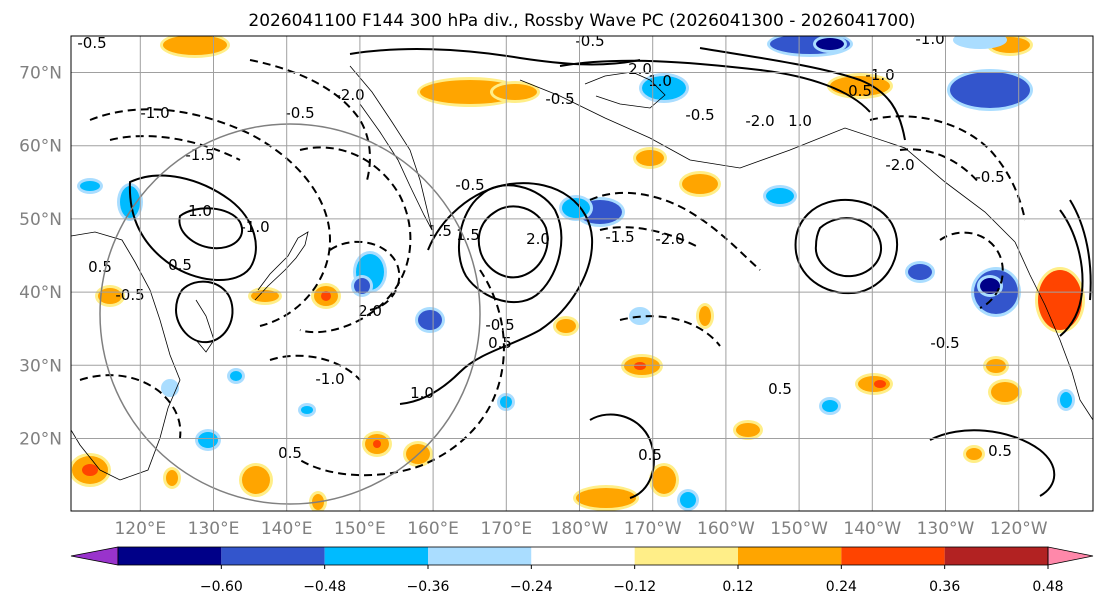  Describe the element at coordinates (625, 90) in the screenshot. I see `coastline-arctic` at that location.